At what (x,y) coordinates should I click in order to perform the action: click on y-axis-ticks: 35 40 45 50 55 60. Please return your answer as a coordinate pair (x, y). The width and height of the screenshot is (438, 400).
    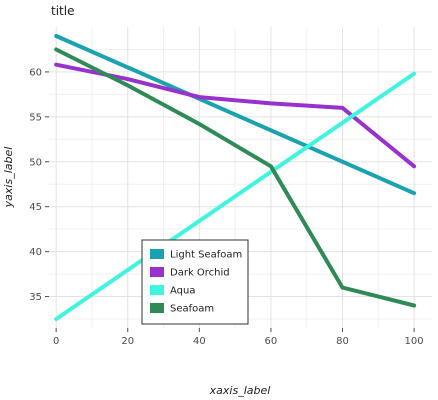
    Looking at the image, I should click on (39, 185).